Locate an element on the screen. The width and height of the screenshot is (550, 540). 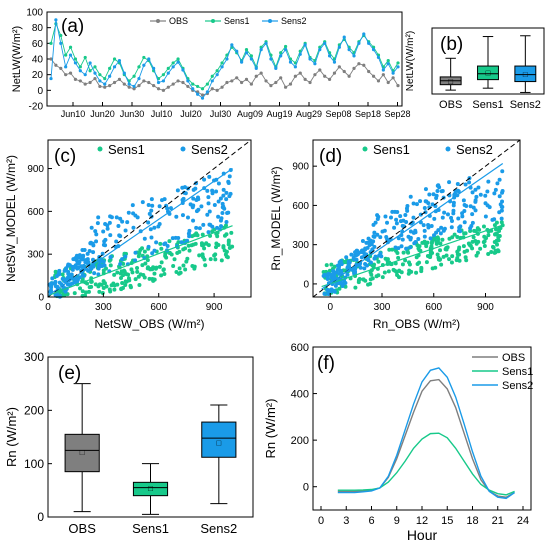
category-label: Sens1 is located at coordinates (487, 105).